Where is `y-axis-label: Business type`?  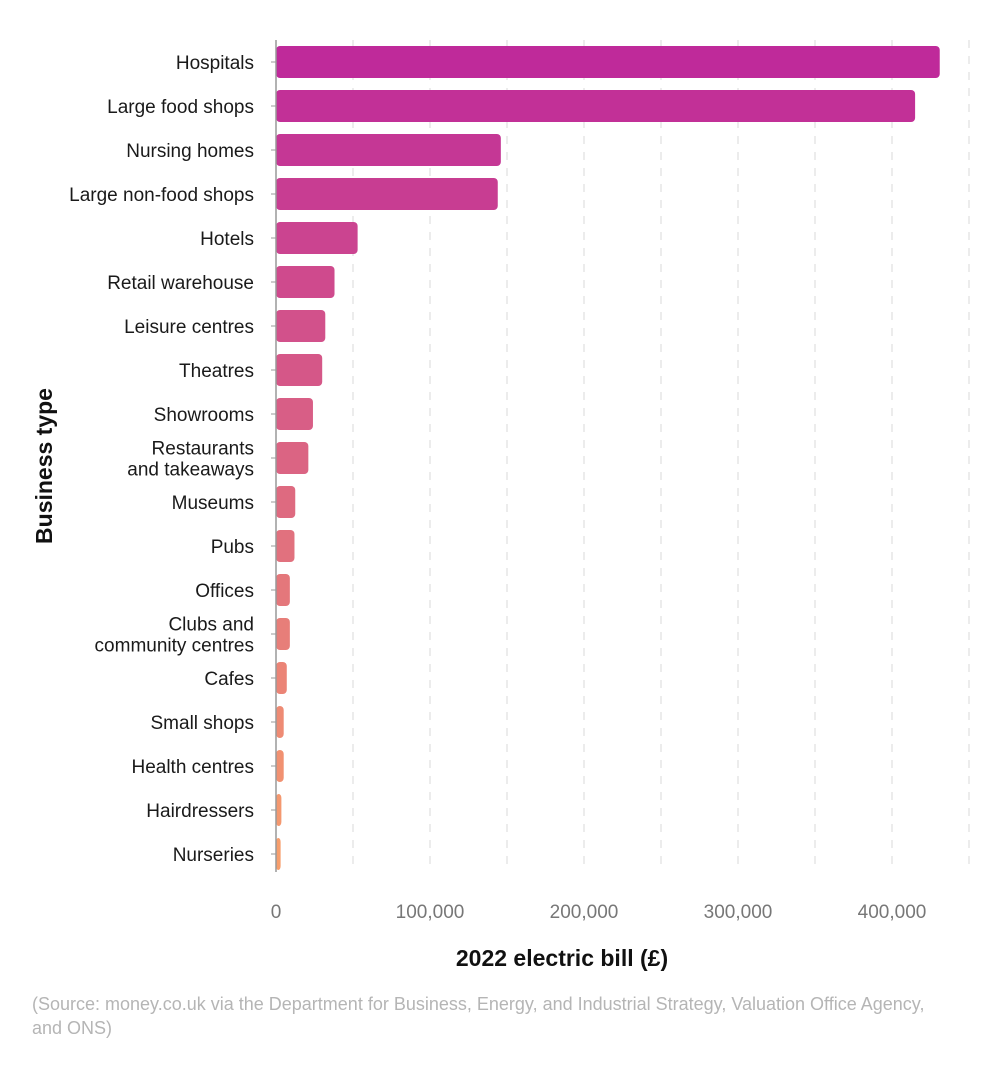
y-axis-label: Business type is located at coordinates (44, 466).